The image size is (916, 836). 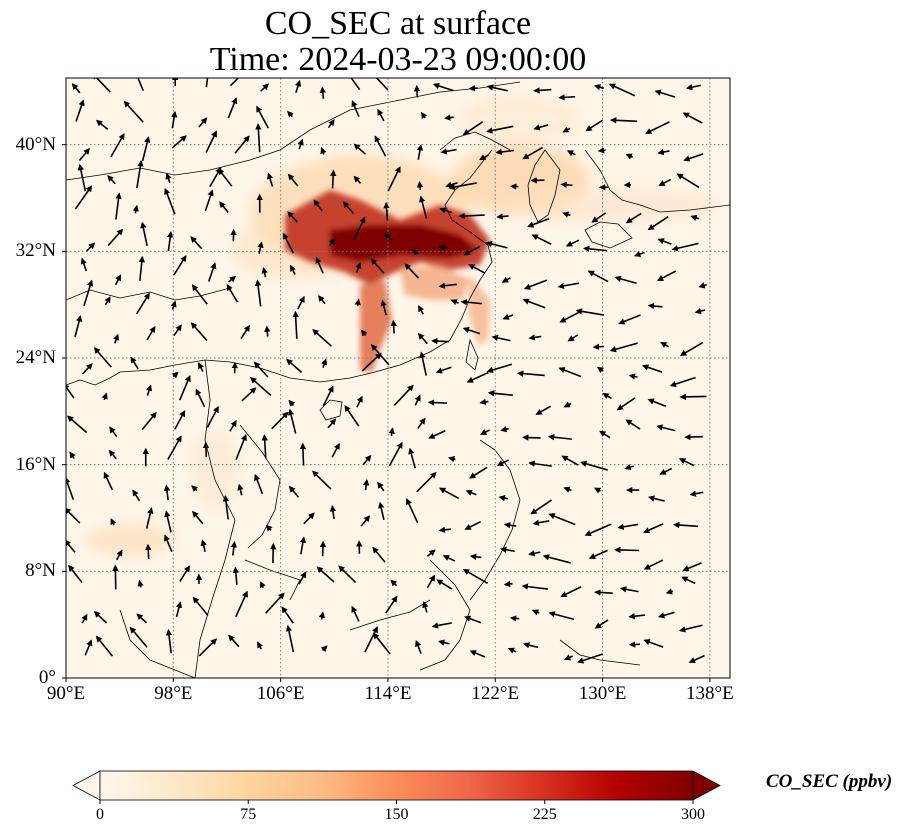 What do you see at coordinates (35, 464) in the screenshot?
I see `y-tick-label: 16°N` at bounding box center [35, 464].